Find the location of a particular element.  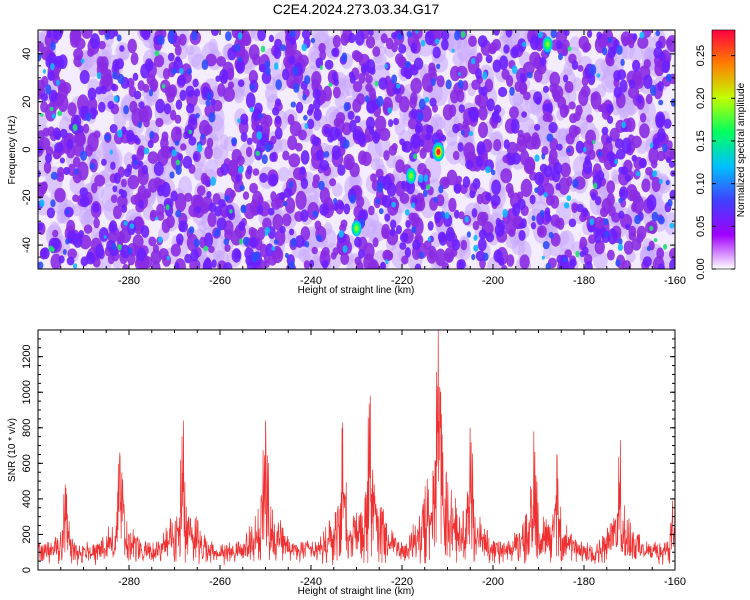

y-axis-label: SNR (10 * v/v) is located at coordinates (12, 450).